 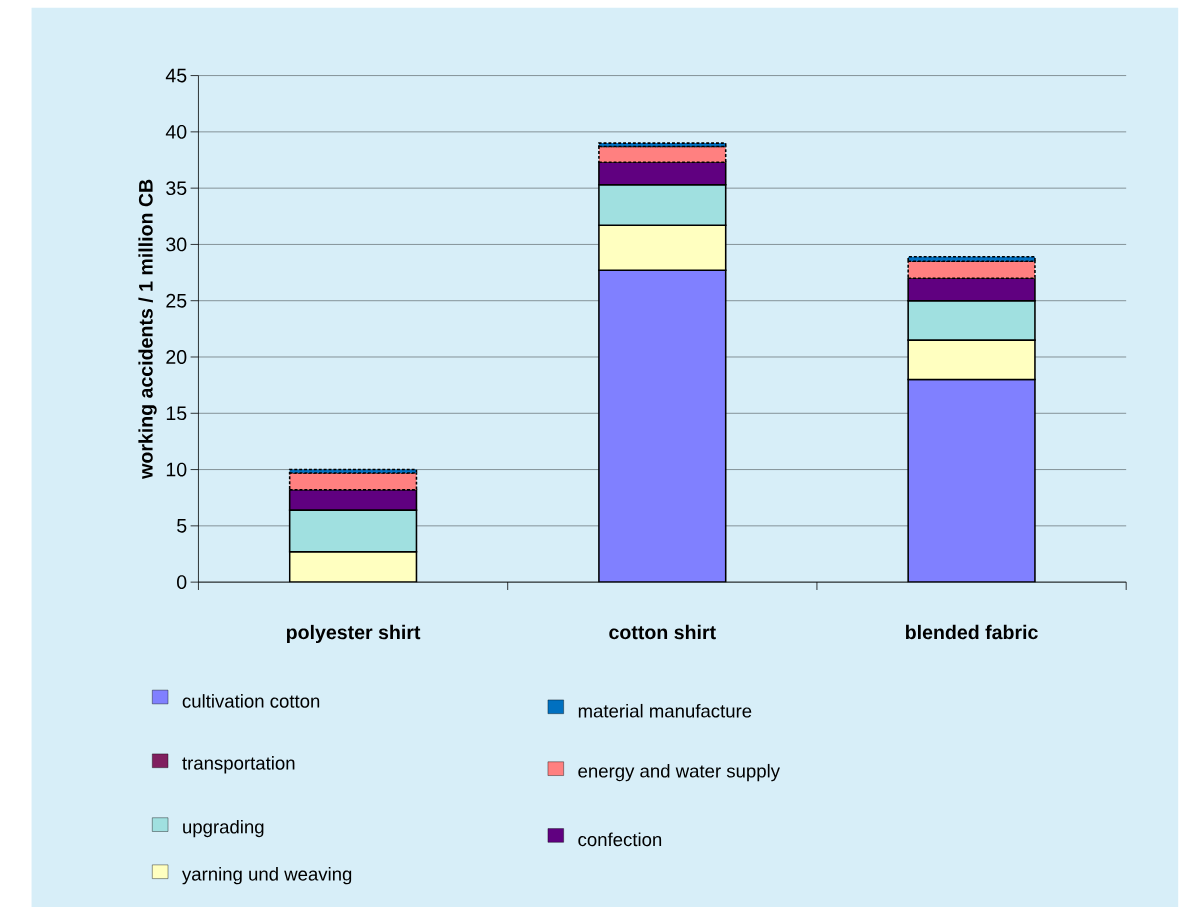 What do you see at coordinates (176, 75) in the screenshot?
I see `y-tick-label: 45` at bounding box center [176, 75].